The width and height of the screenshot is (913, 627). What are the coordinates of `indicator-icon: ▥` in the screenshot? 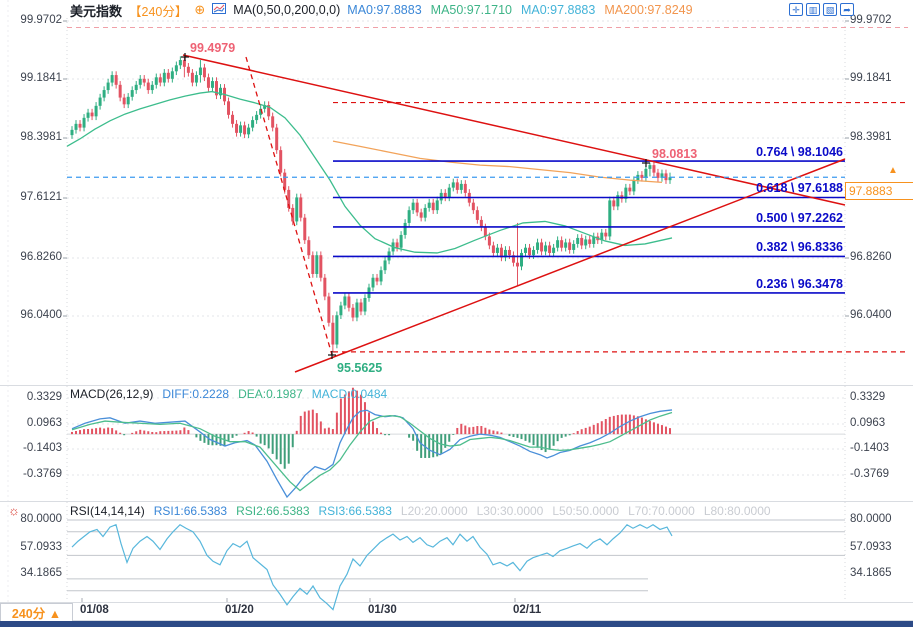 It's located at (813, 9).